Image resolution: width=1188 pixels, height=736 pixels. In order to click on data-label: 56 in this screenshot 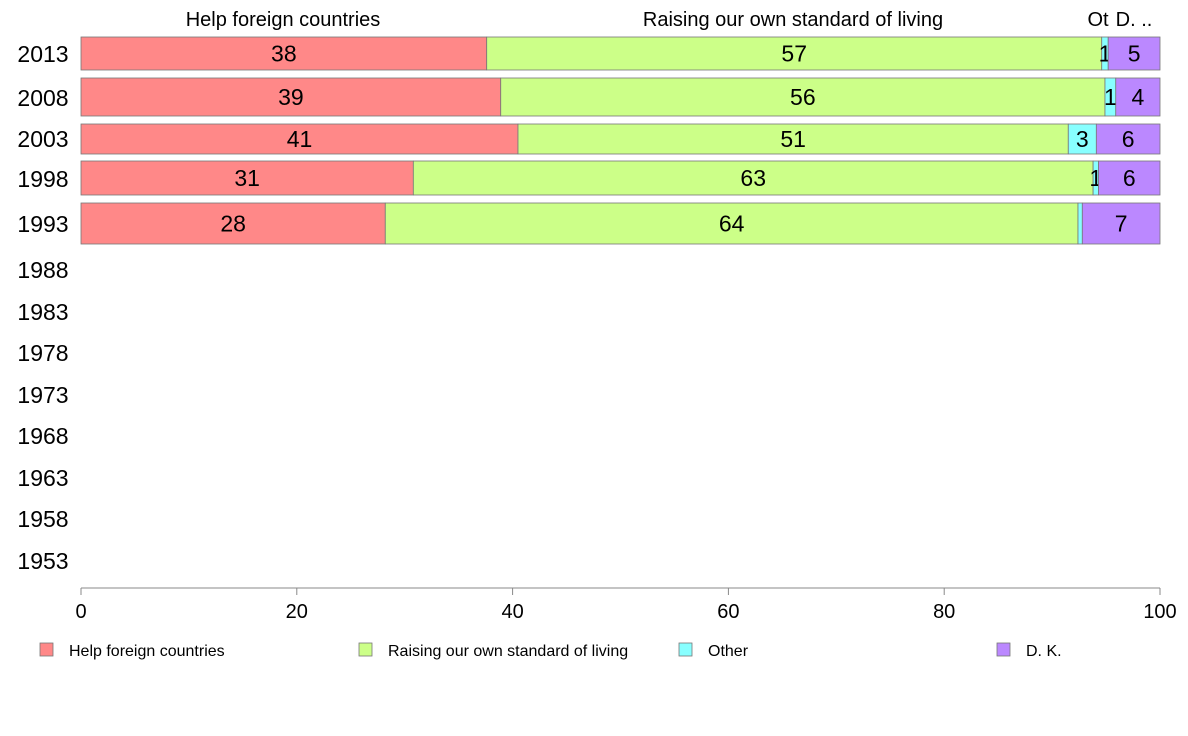, I will do `click(803, 97)`.